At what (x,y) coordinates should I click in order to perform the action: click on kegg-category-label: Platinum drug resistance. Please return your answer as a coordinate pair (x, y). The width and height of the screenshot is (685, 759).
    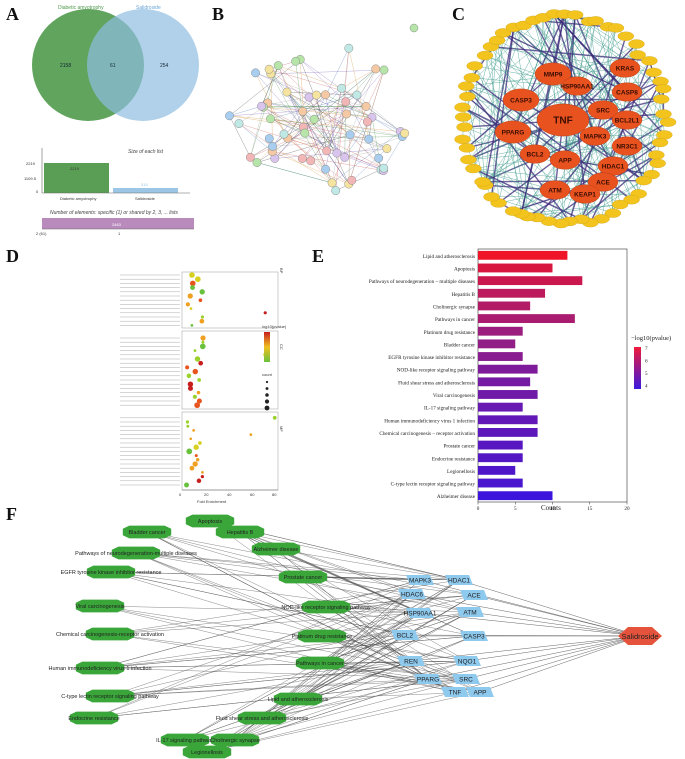
    Looking at the image, I should click on (450, 333).